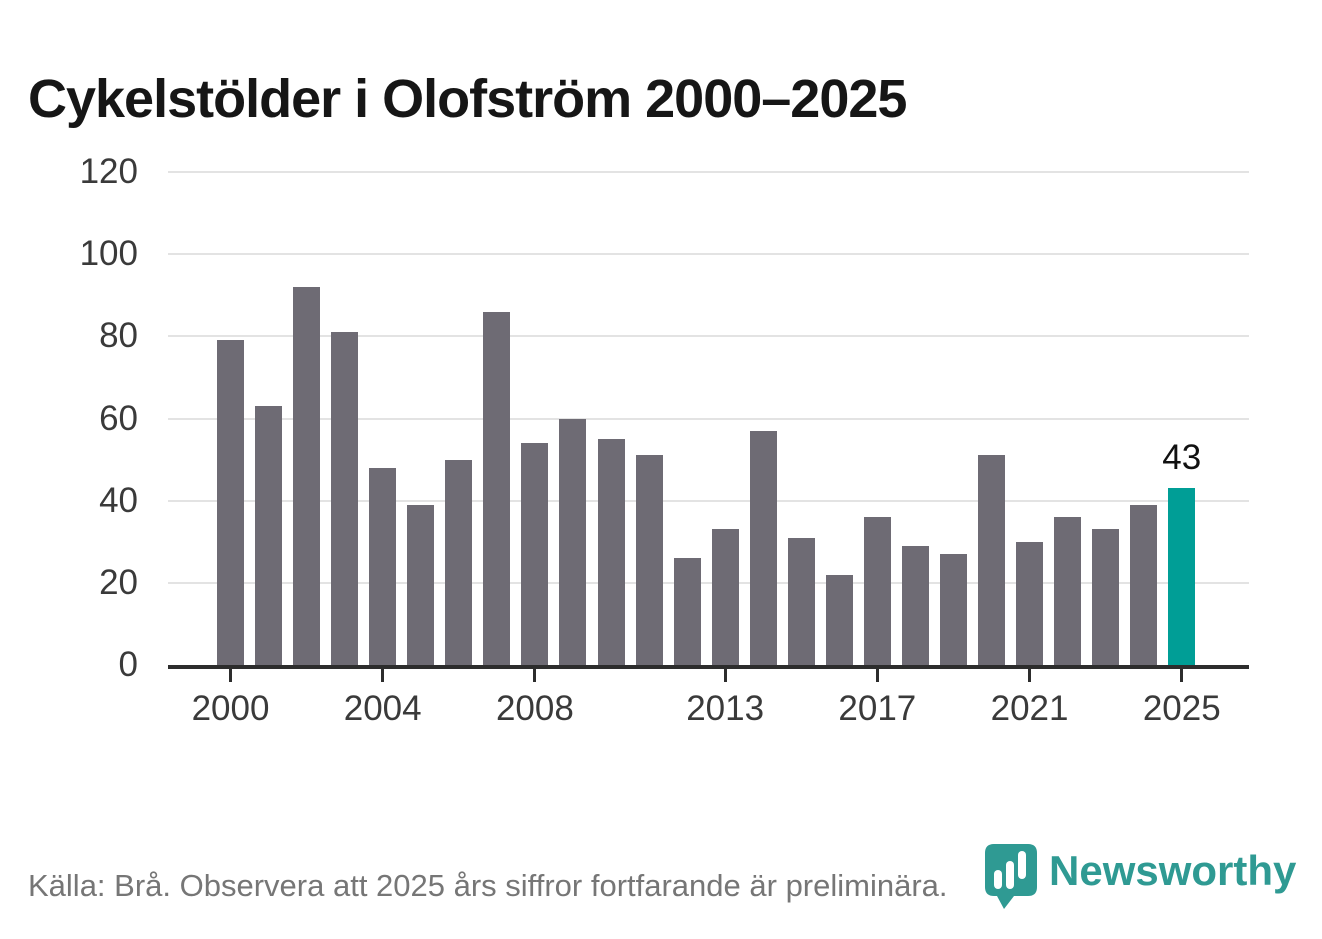 This screenshot has height=939, width=1322. I want to click on x-tick-2017, so click(877, 675).